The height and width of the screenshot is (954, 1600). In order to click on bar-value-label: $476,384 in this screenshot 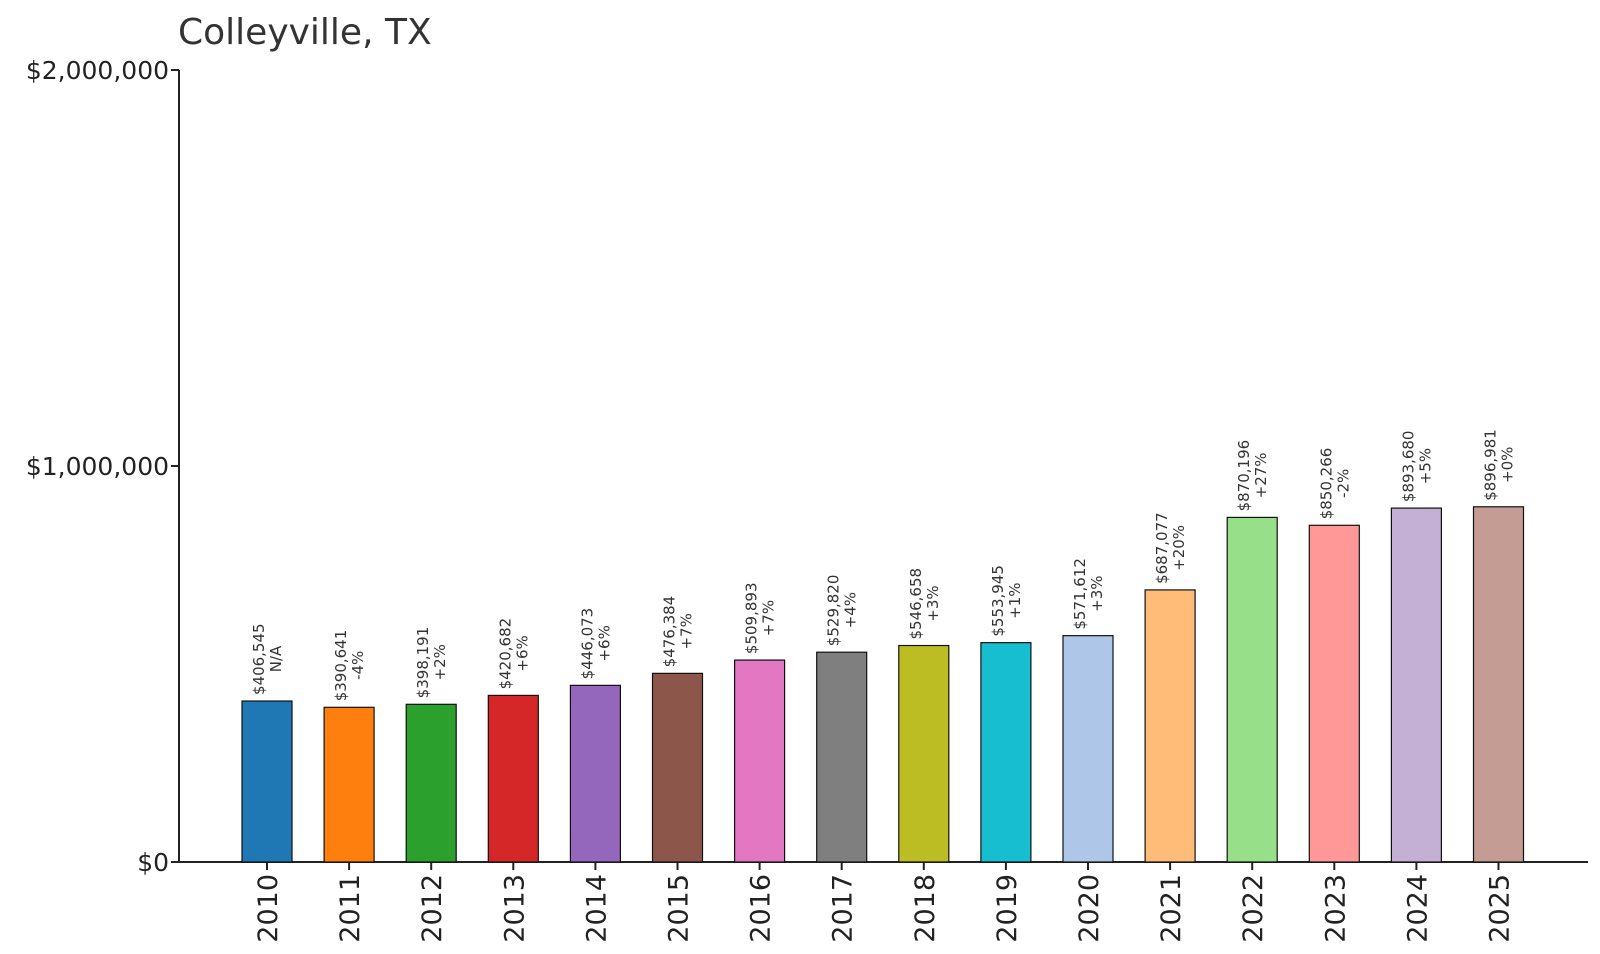, I will do `click(670, 632)`.